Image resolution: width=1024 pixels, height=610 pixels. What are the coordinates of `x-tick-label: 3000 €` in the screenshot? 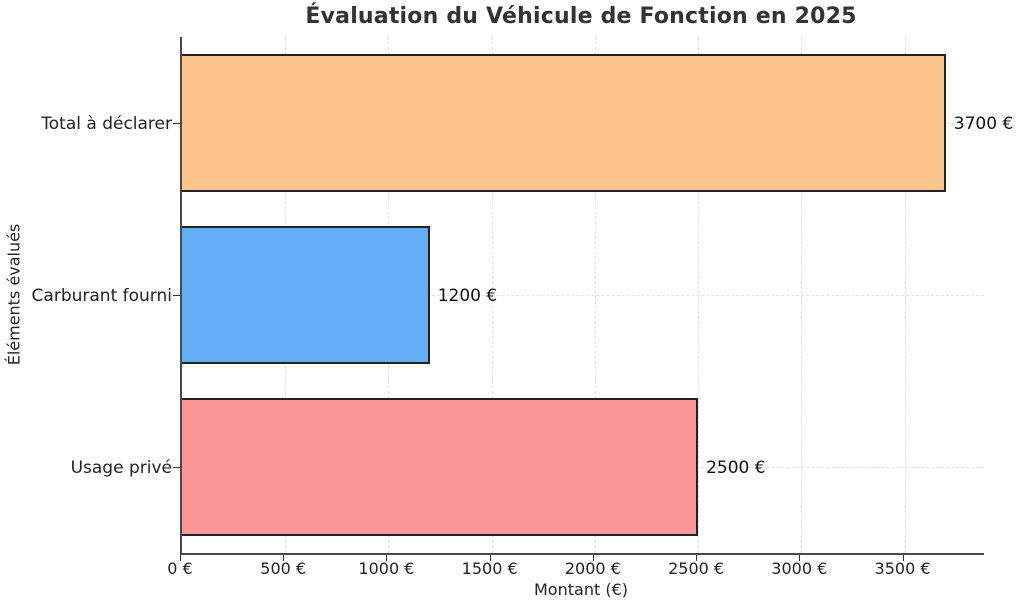 It's located at (799, 568).